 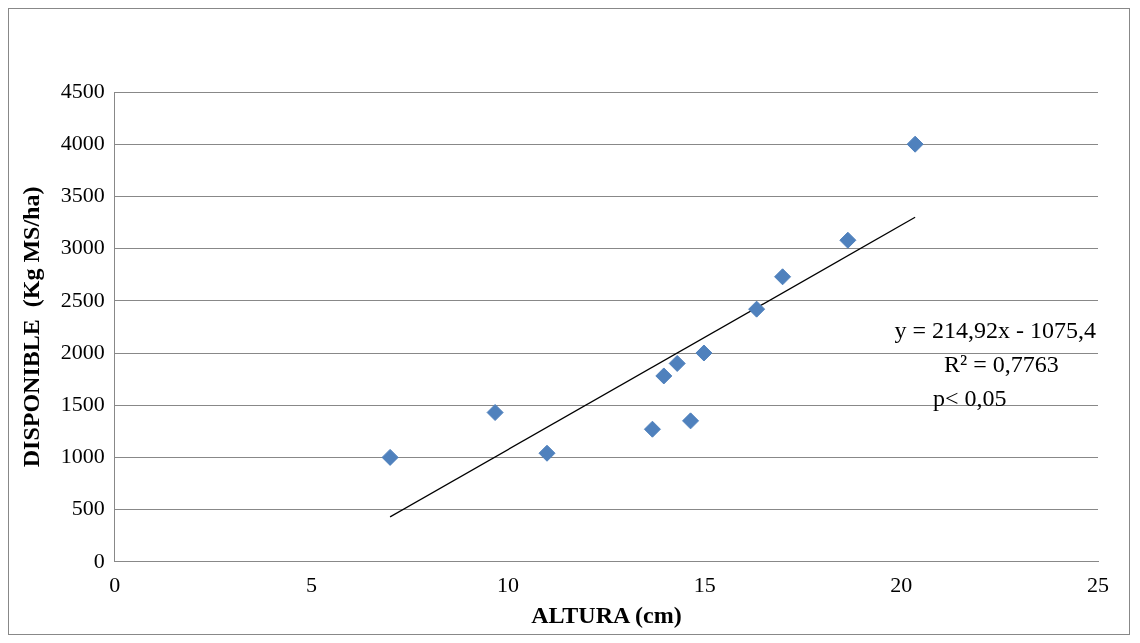 What do you see at coordinates (1001, 364) in the screenshot?
I see `annotation: R² = 0,7763` at bounding box center [1001, 364].